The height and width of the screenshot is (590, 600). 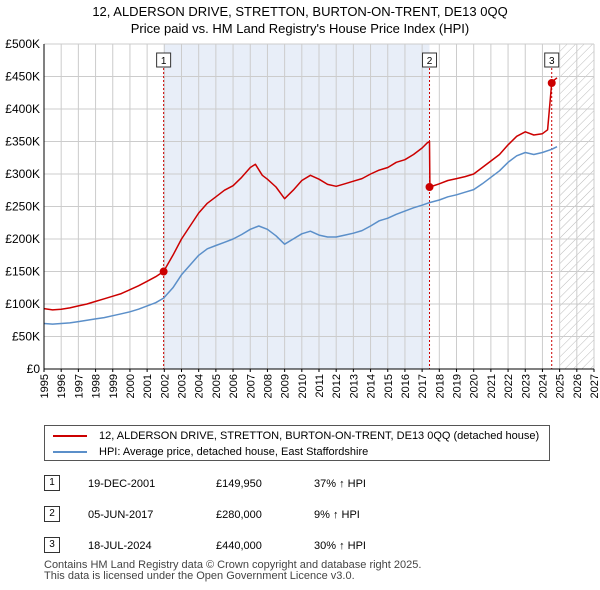 What do you see at coordinates (131, 386) in the screenshot?
I see `x-tick-label: 2000` at bounding box center [131, 386].